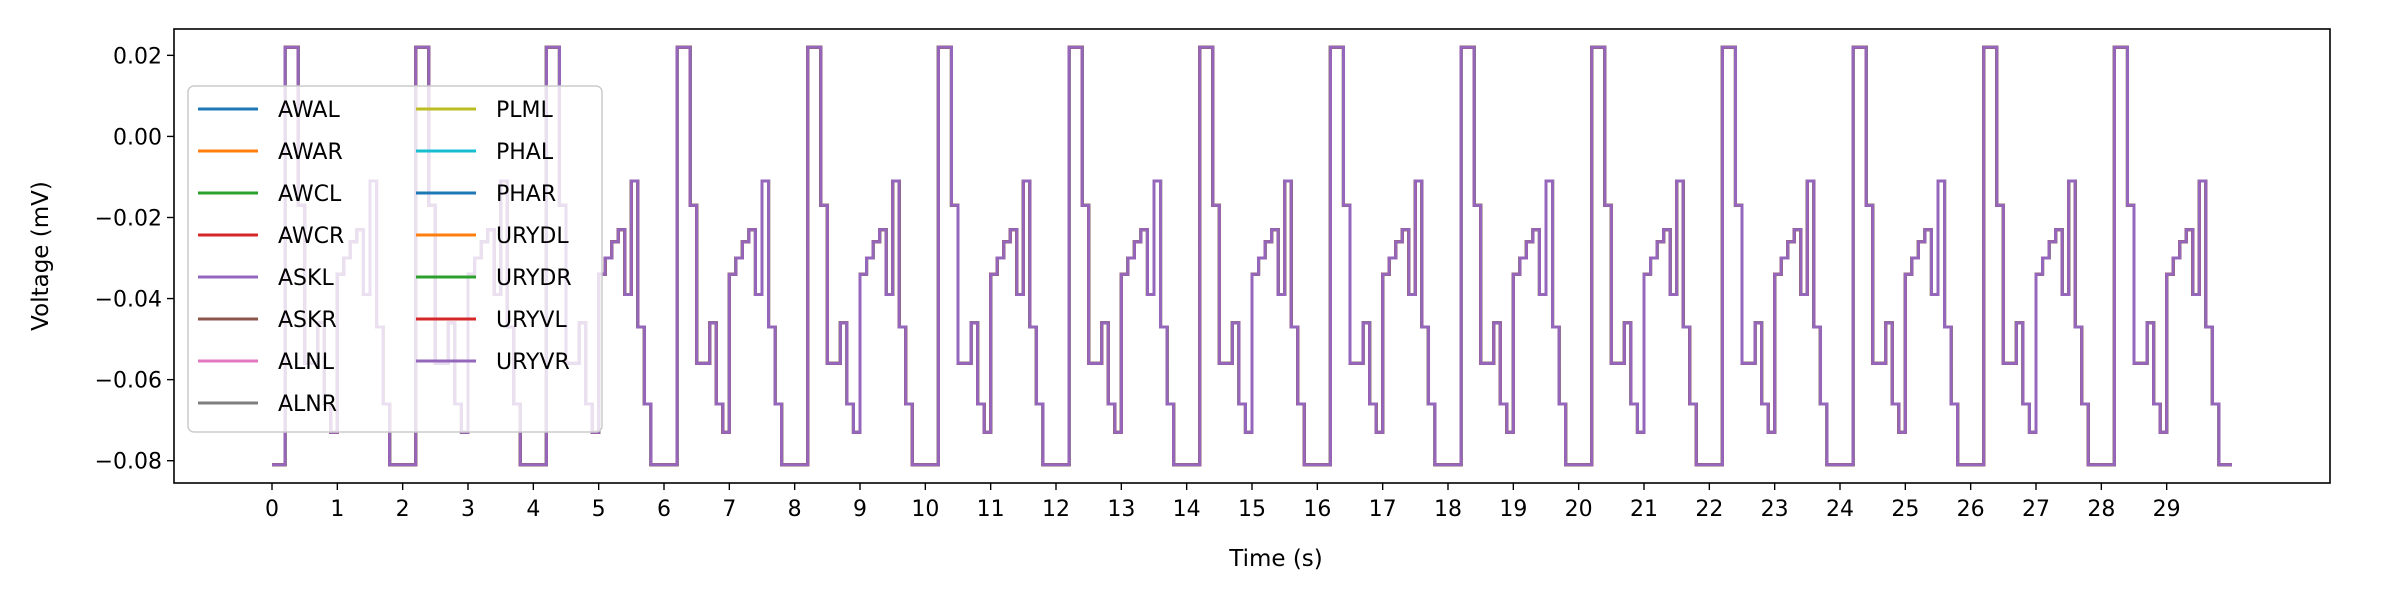  I want to click on x-tick-label: 29, so click(2167, 509).